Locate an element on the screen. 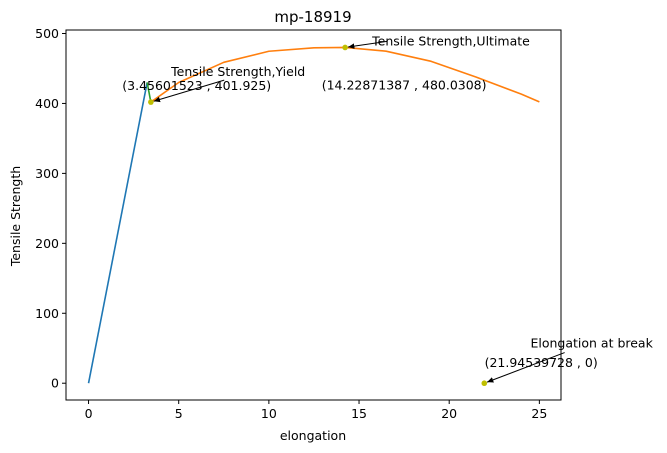 The width and height of the screenshot is (667, 453). annotation-label-2: Elongation at break is located at coordinates (591, 343).